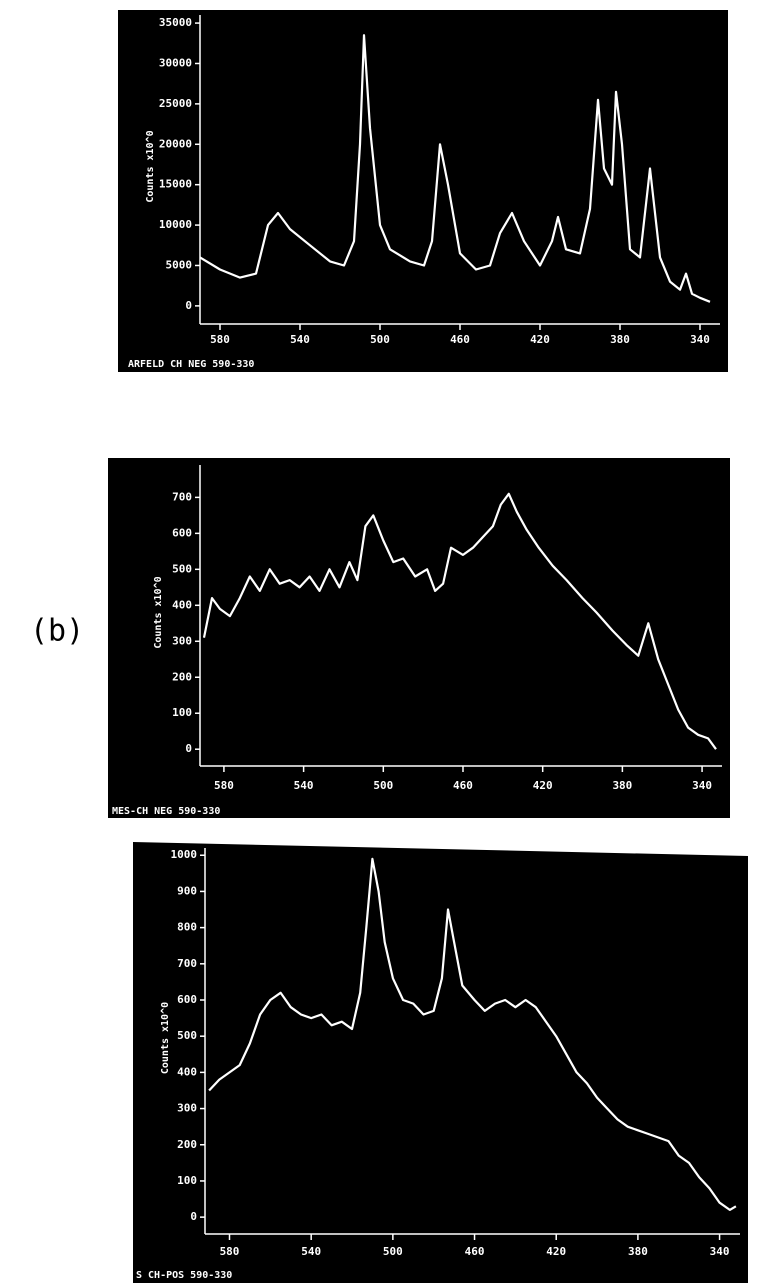  What do you see at coordinates (175, 103) in the screenshot?
I see `y-tick-label: 25000` at bounding box center [175, 103].